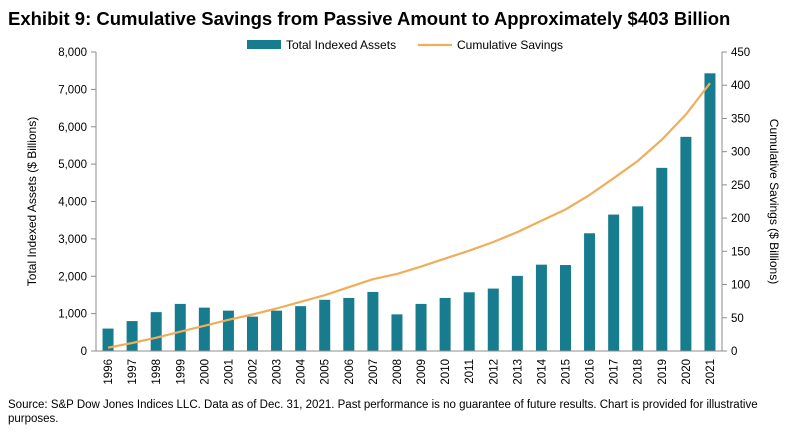  What do you see at coordinates (446, 372) in the screenshot?
I see `x-tick-label: 2010` at bounding box center [446, 372].